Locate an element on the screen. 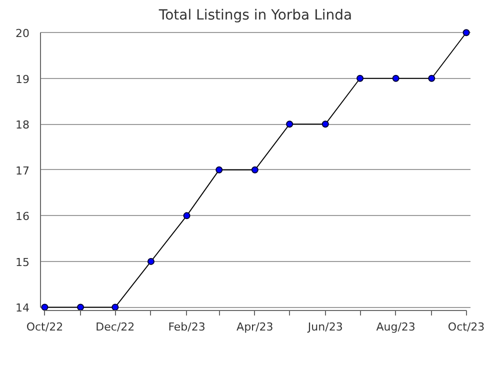 This screenshot has width=490, height=380. x-tick-label: Jun/23 is located at coordinates (324, 327).